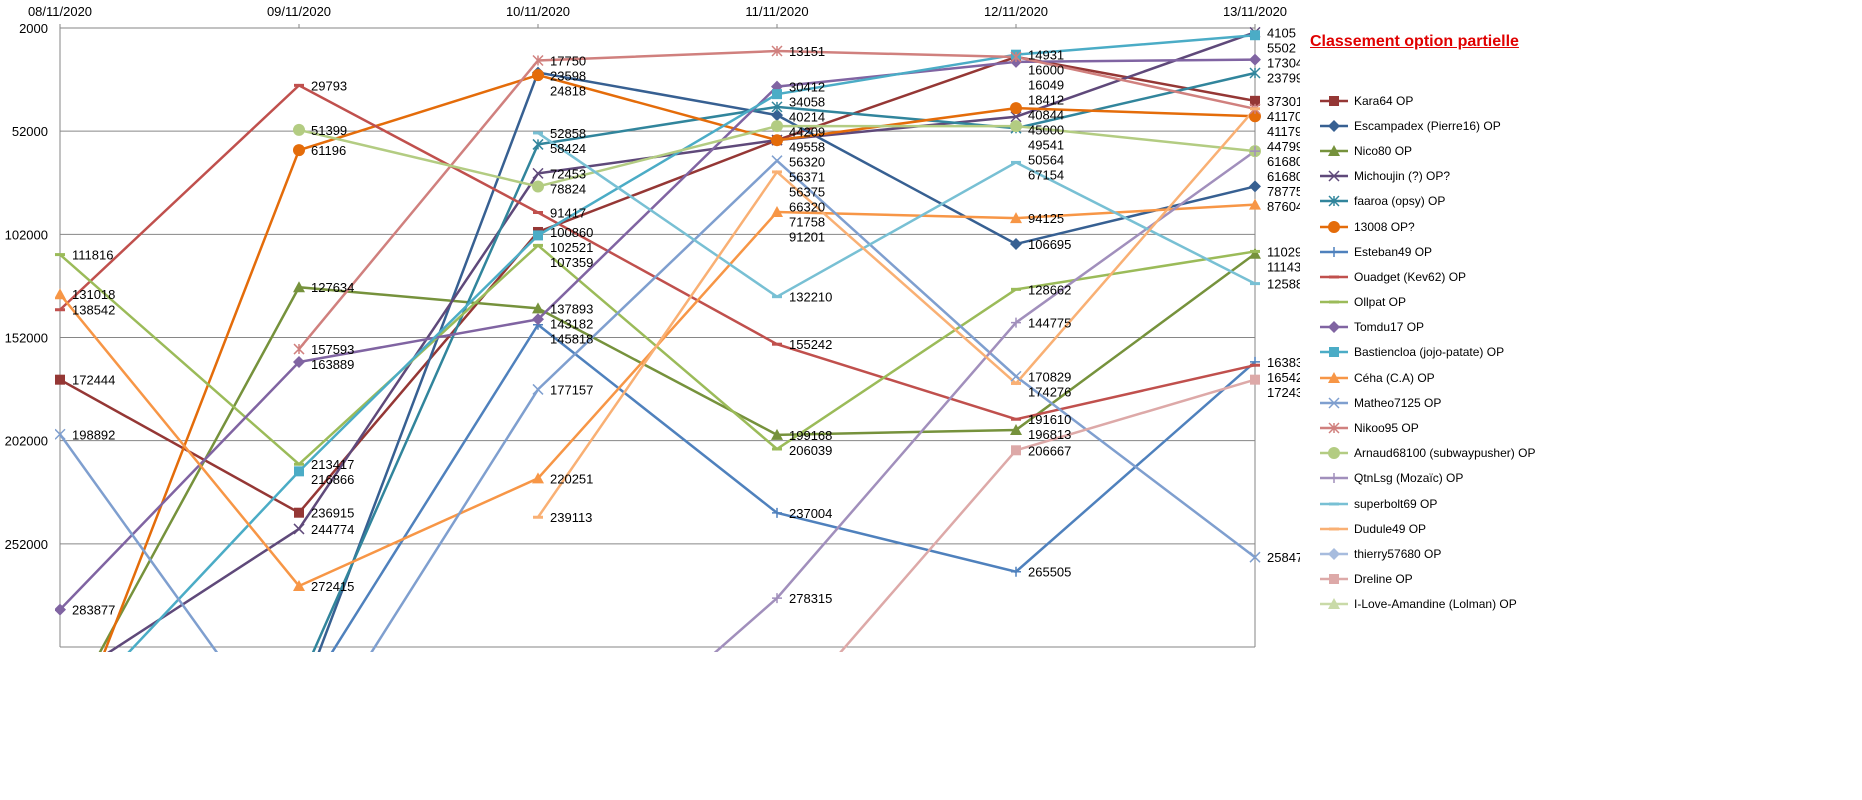 The width and height of the screenshot is (1862, 800). What do you see at coordinates (1049, 391) in the screenshot?
I see `data-label: 174276` at bounding box center [1049, 391].